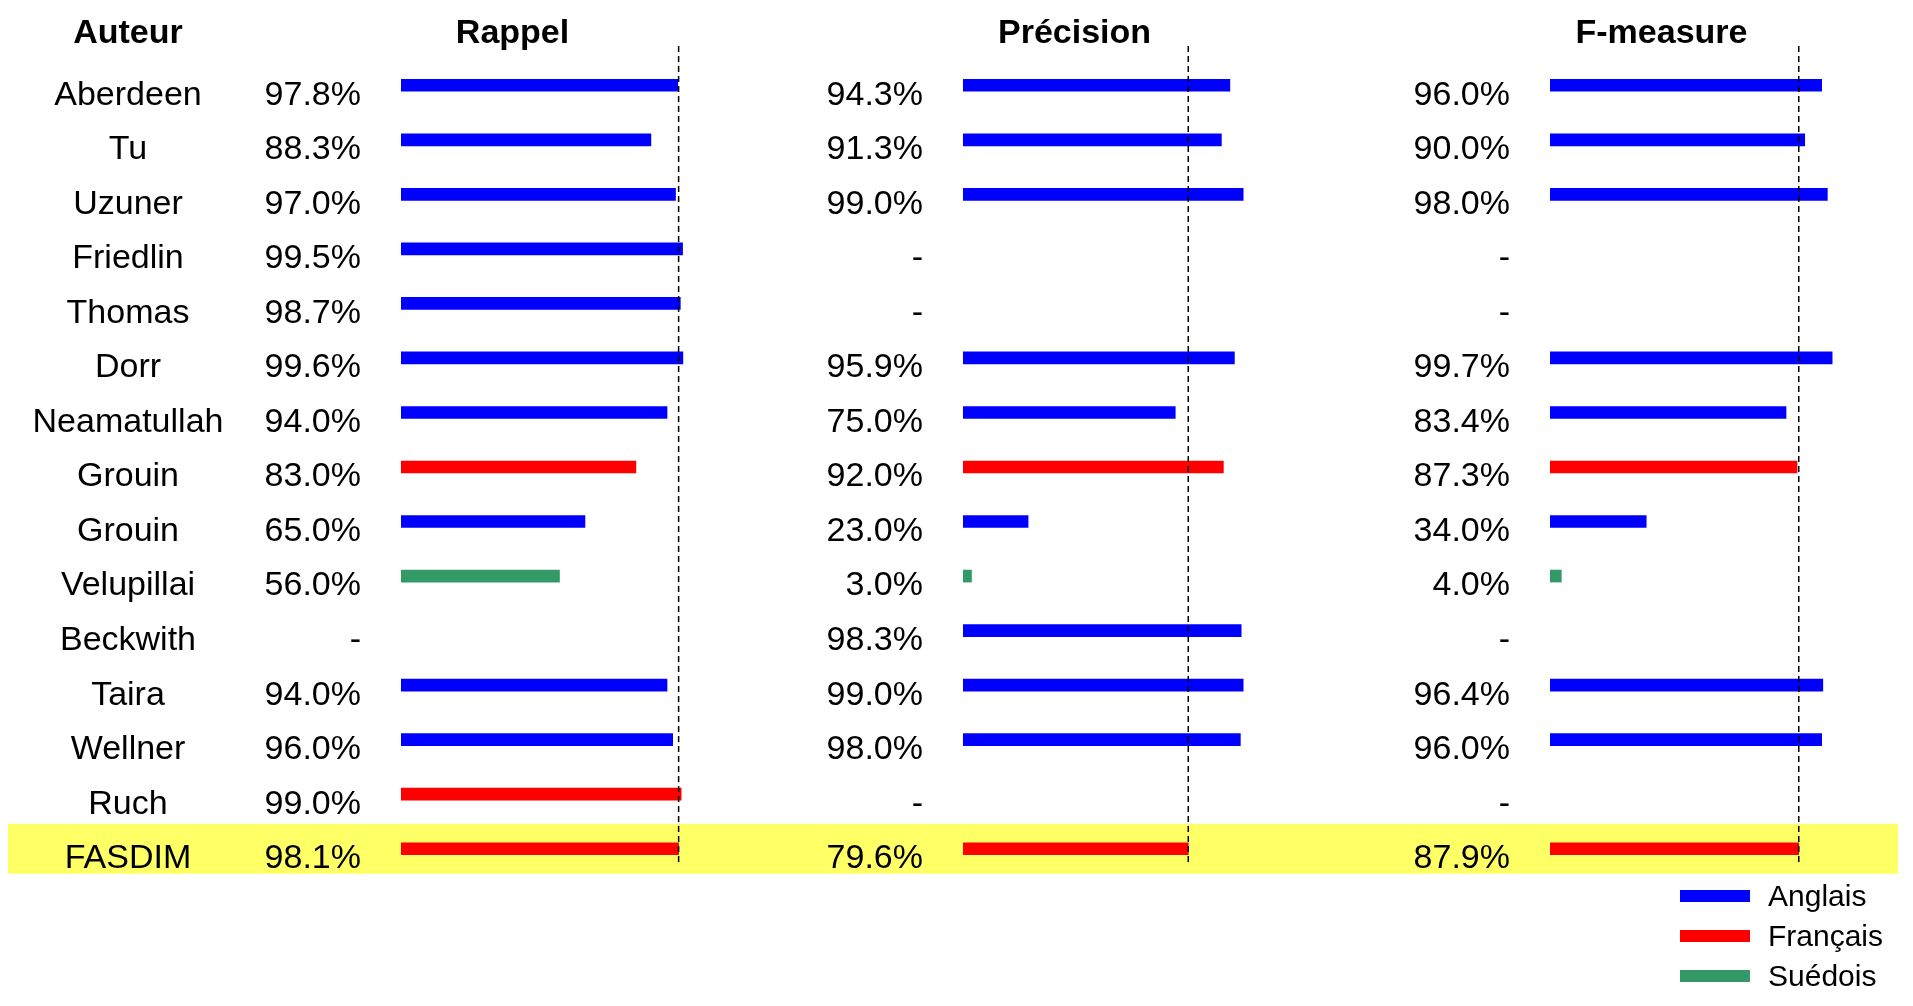  Describe the element at coordinates (128, 201) in the screenshot. I see `y-tick-label: Uzuner` at that location.